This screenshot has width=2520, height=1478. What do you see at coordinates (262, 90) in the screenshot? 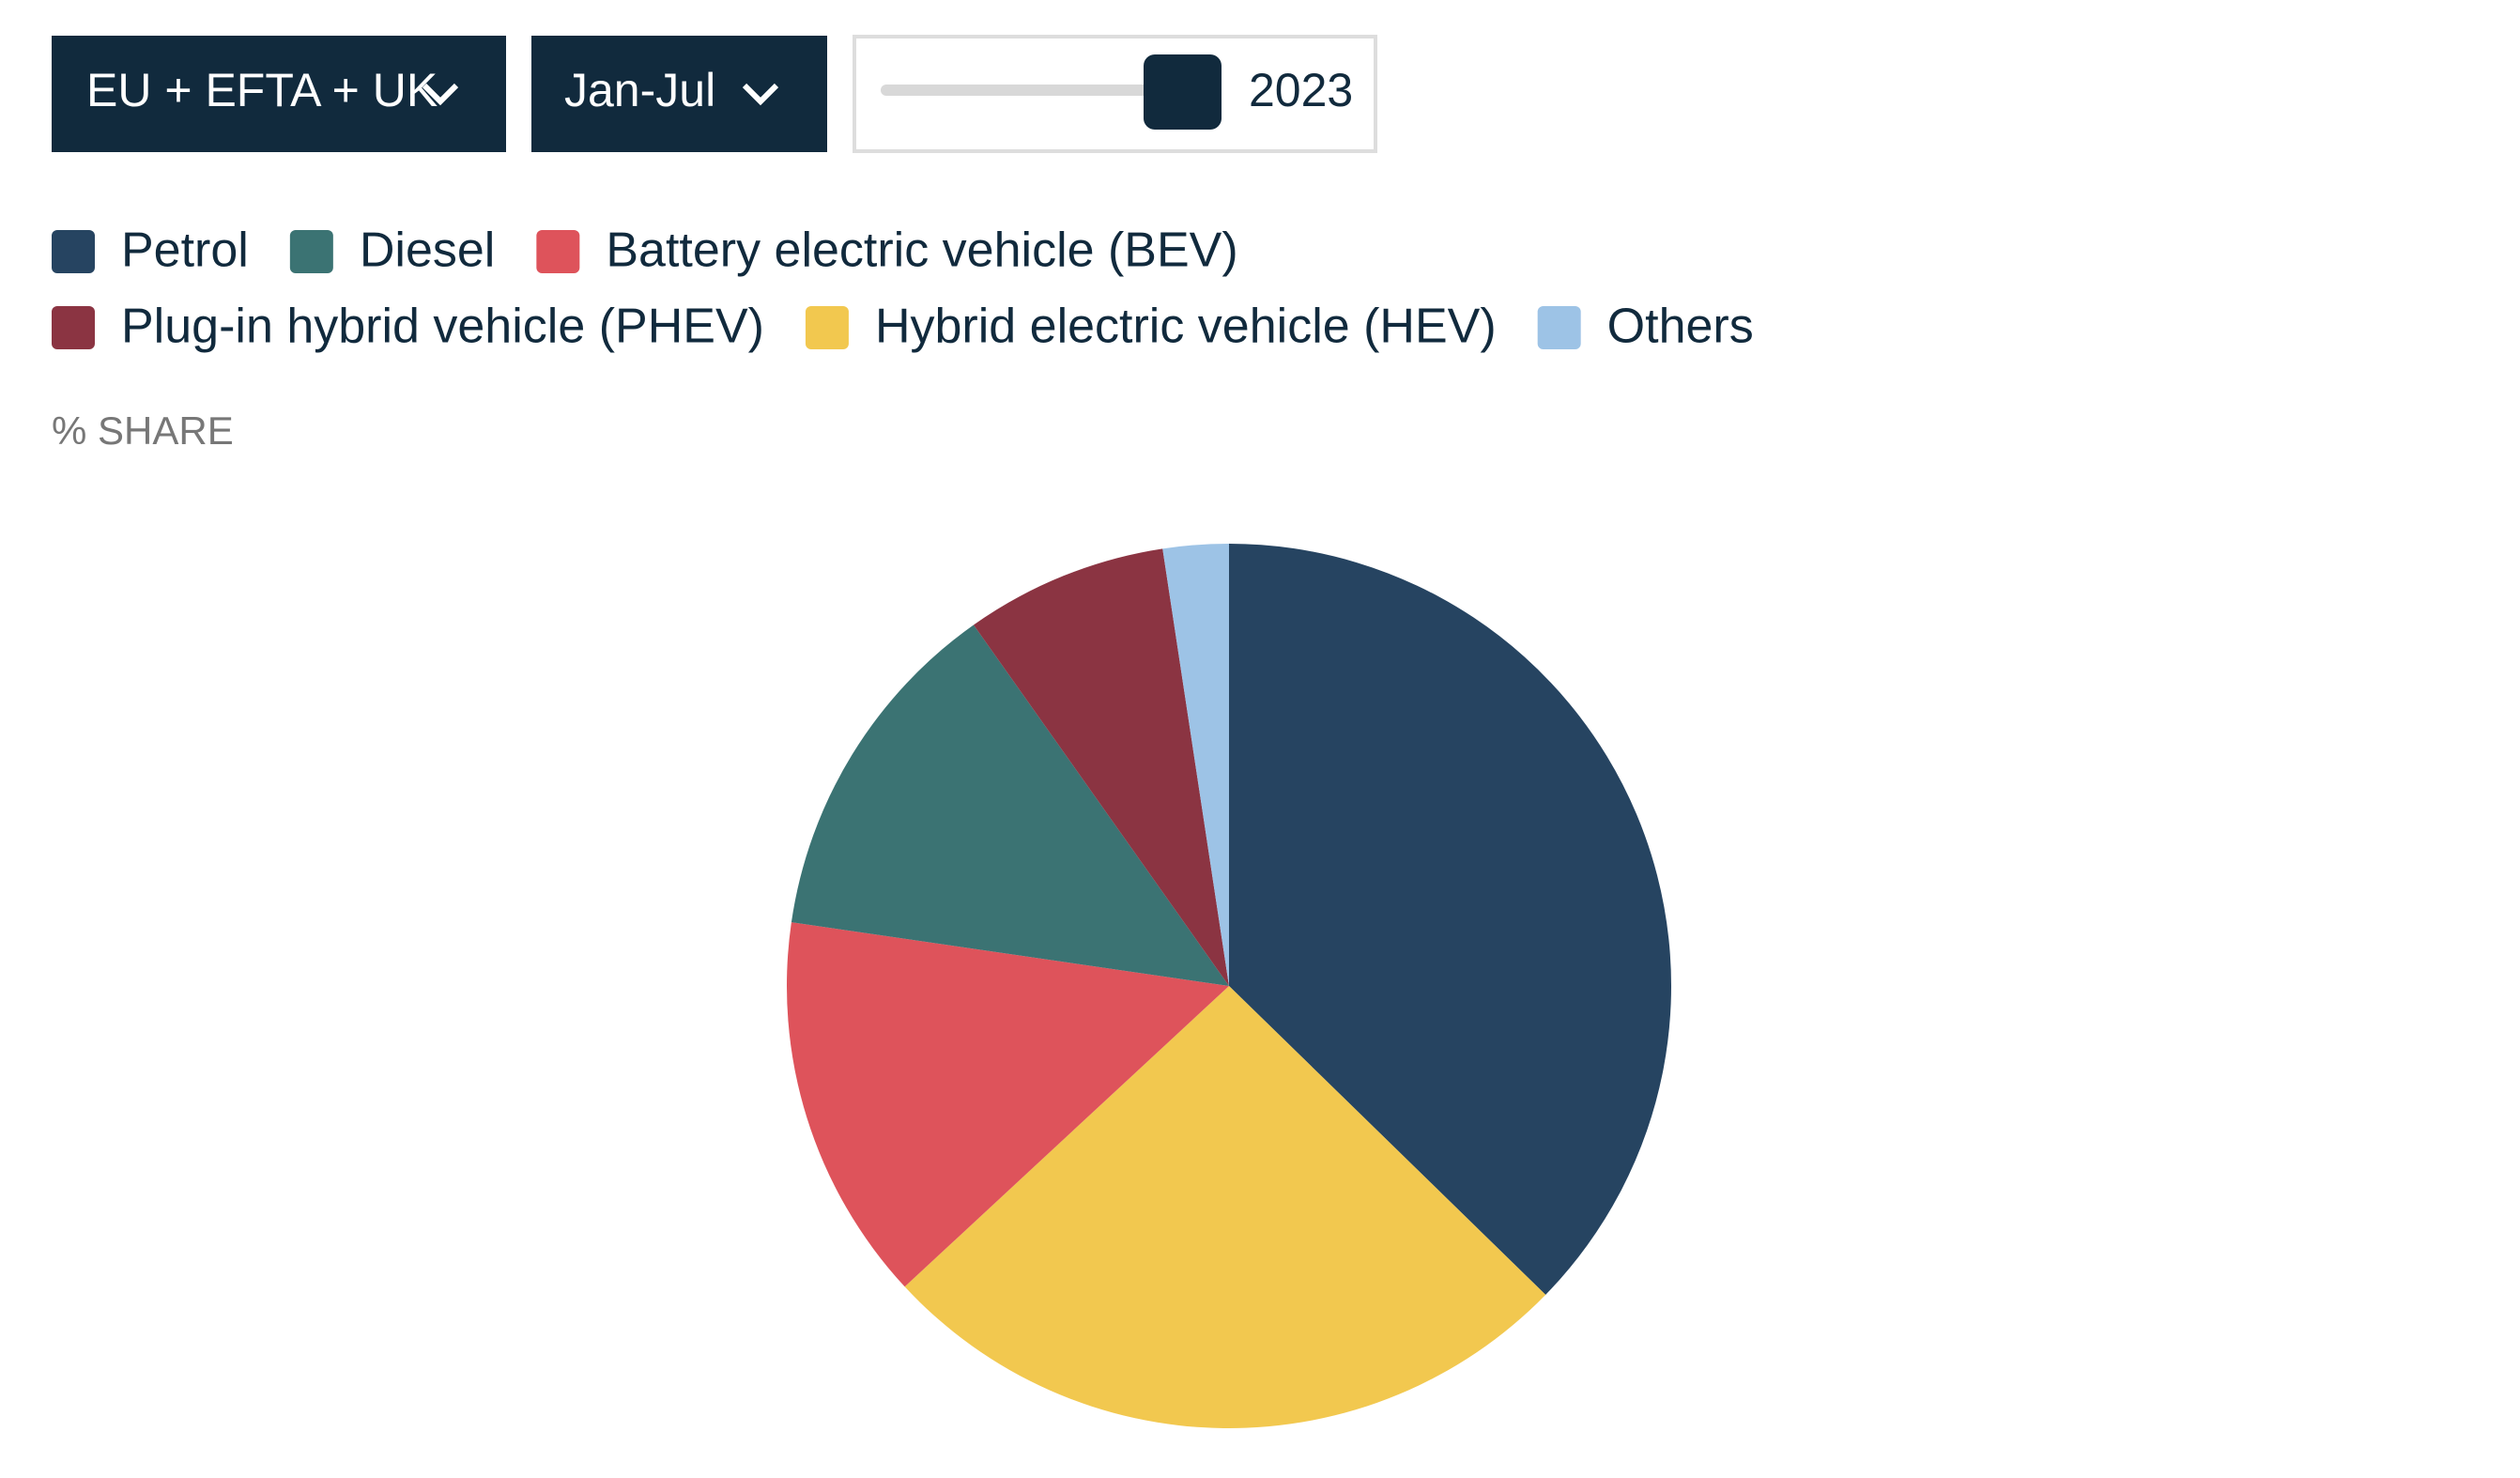
I see `dropdown-label: EU + EFTA + UK` at bounding box center [262, 90].